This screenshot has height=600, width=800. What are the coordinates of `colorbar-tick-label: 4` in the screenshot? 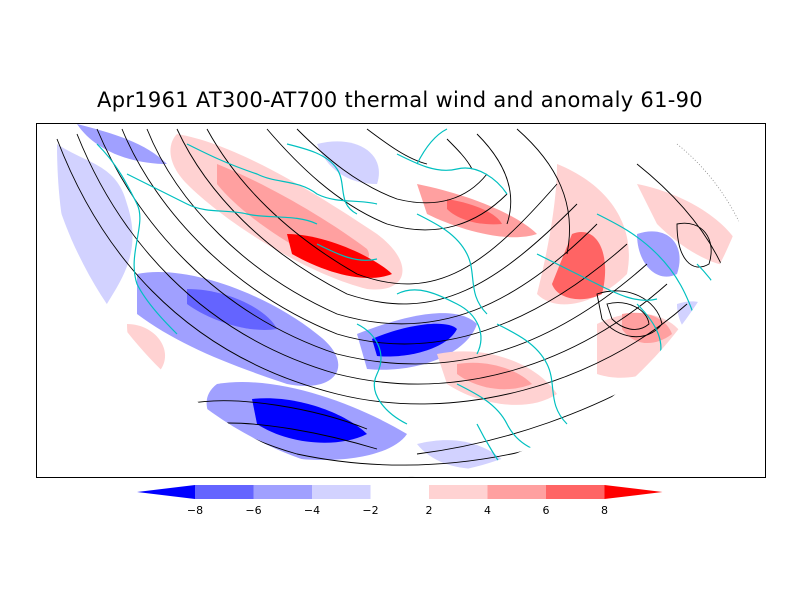 It's located at (487, 510).